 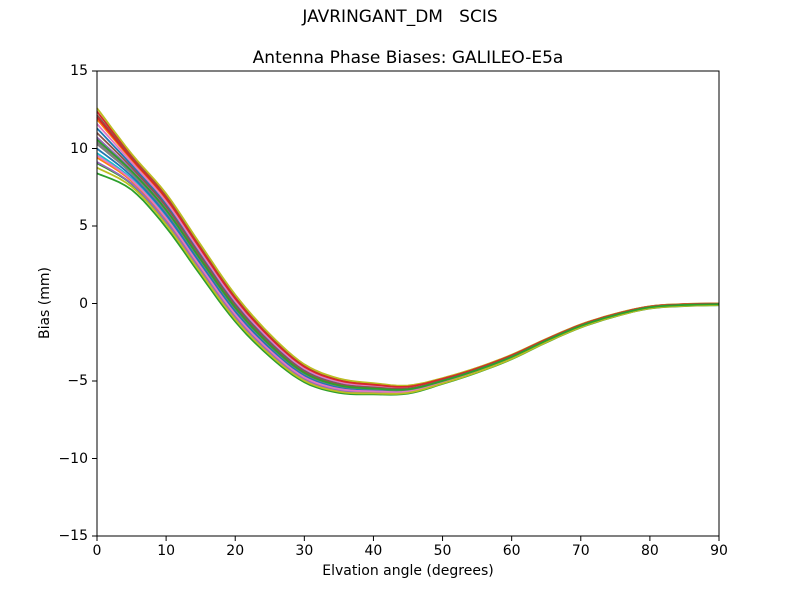 I want to click on y-tick-label--15: −15, so click(x=73, y=536).